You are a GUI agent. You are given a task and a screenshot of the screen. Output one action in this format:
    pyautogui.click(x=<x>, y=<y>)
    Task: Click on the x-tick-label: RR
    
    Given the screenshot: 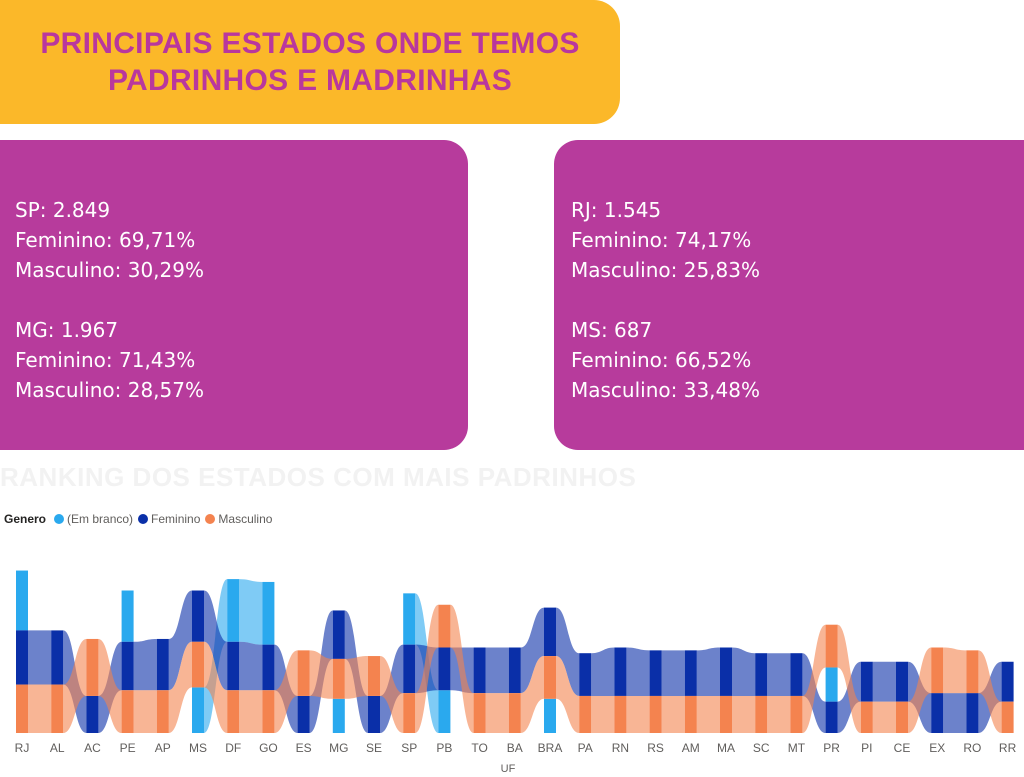 What is the action you would take?
    pyautogui.click(x=1008, y=748)
    